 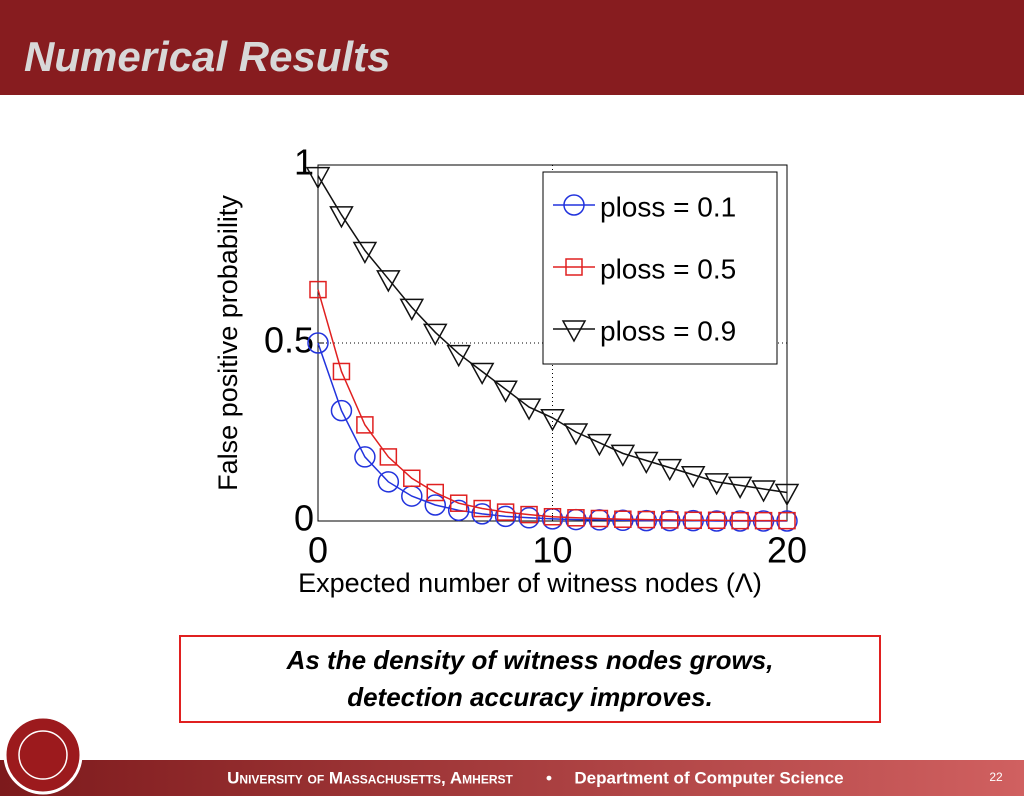 I want to click on footer-institution: University of Massachusetts, Amherst, so click(x=370, y=777).